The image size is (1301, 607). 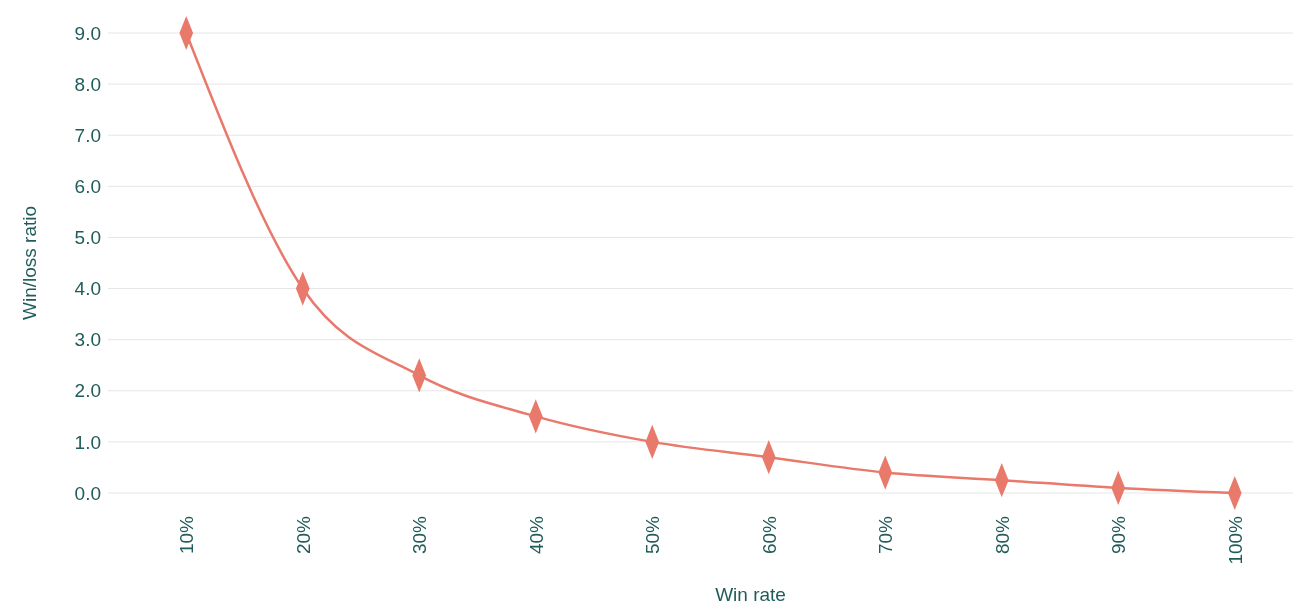 I want to click on y-tick-label: 3.0, so click(x=87, y=340).